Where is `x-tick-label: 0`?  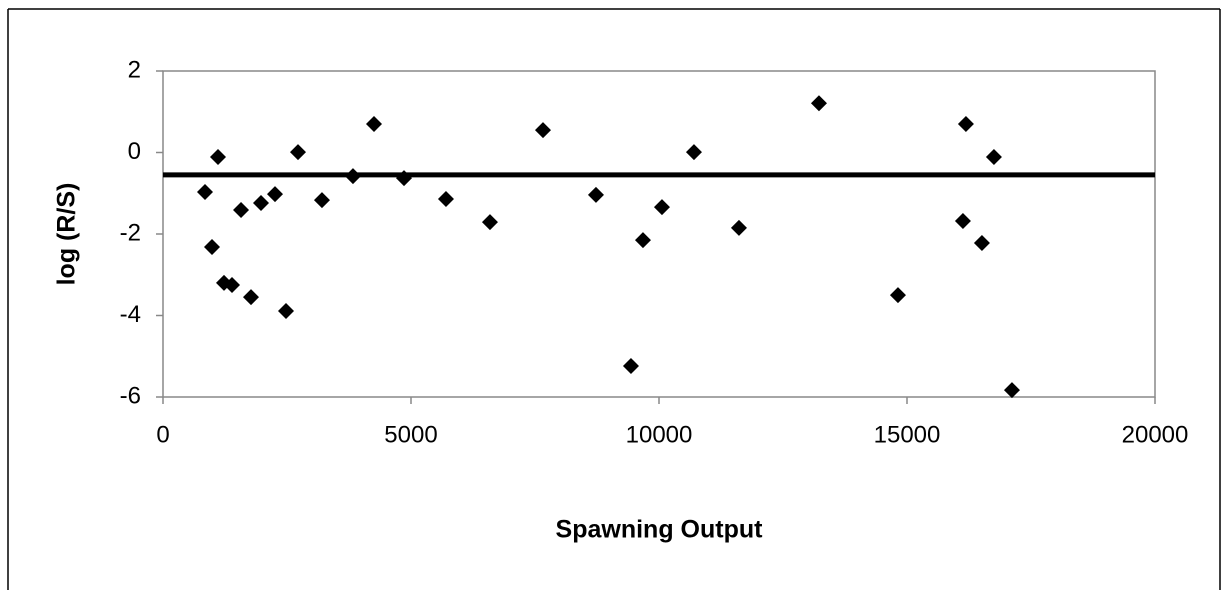
x-tick-label: 0 is located at coordinates (162, 434).